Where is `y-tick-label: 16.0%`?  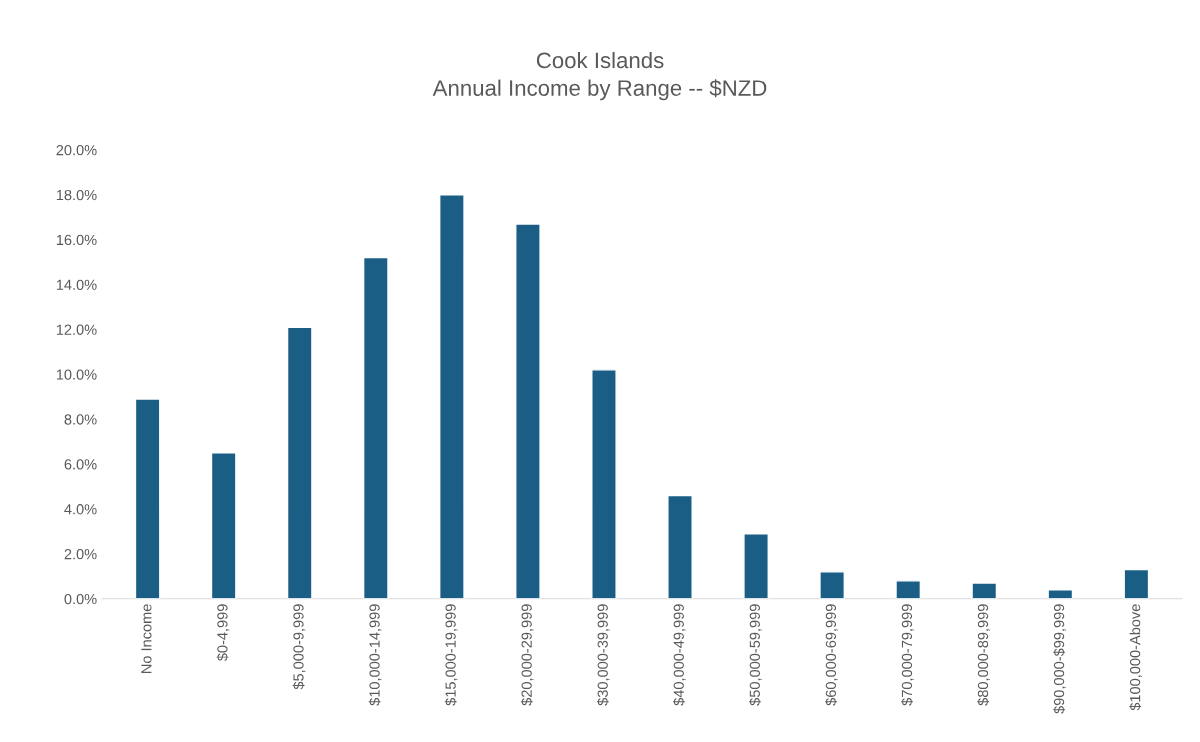 y-tick-label: 16.0% is located at coordinates (76, 240).